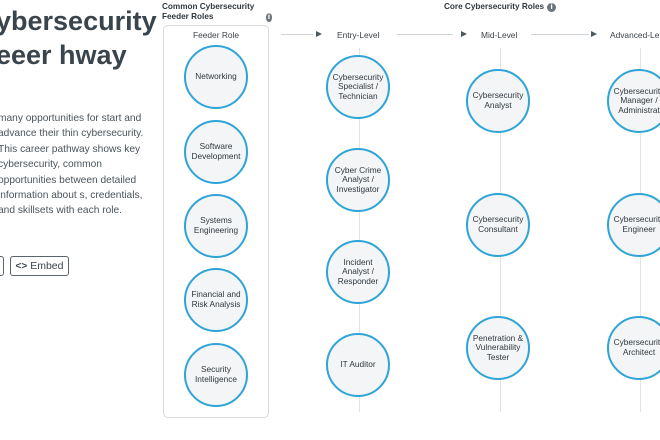  What do you see at coordinates (634, 35) in the screenshot?
I see `advanced-column-header: Advanced-Le` at bounding box center [634, 35].